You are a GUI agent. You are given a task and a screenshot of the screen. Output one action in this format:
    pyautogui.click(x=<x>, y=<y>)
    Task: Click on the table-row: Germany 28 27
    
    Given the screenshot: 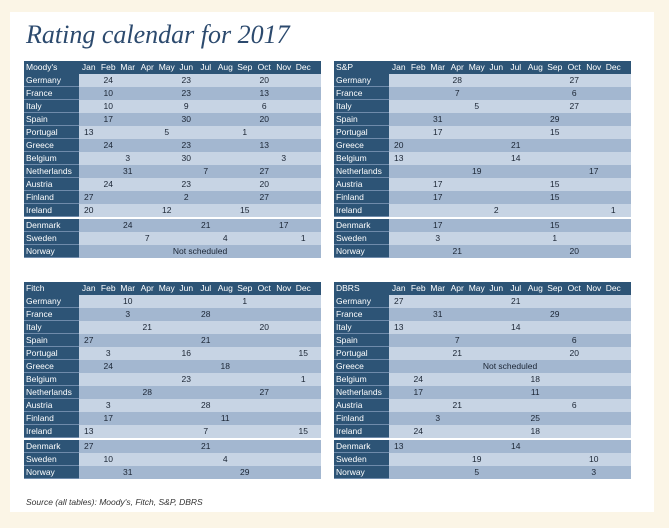 What is the action you would take?
    pyautogui.click(x=482, y=80)
    